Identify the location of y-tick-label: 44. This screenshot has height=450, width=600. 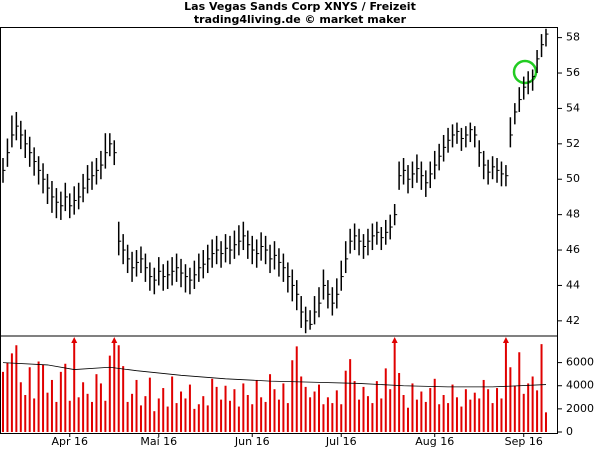
(573, 284).